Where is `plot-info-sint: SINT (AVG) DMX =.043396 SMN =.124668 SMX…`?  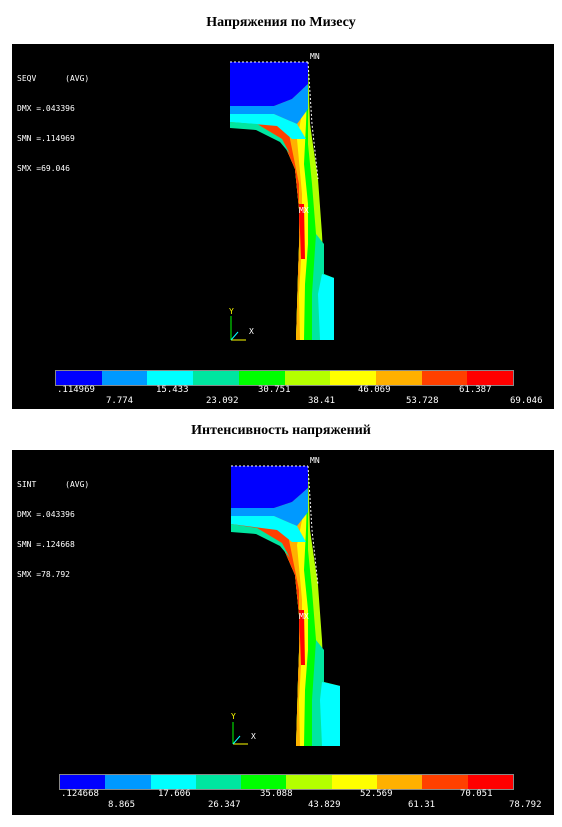
plot-info-sint: SINT (AVG) DMX =.043396 SMN =.124668 SMX… is located at coordinates (53, 530).